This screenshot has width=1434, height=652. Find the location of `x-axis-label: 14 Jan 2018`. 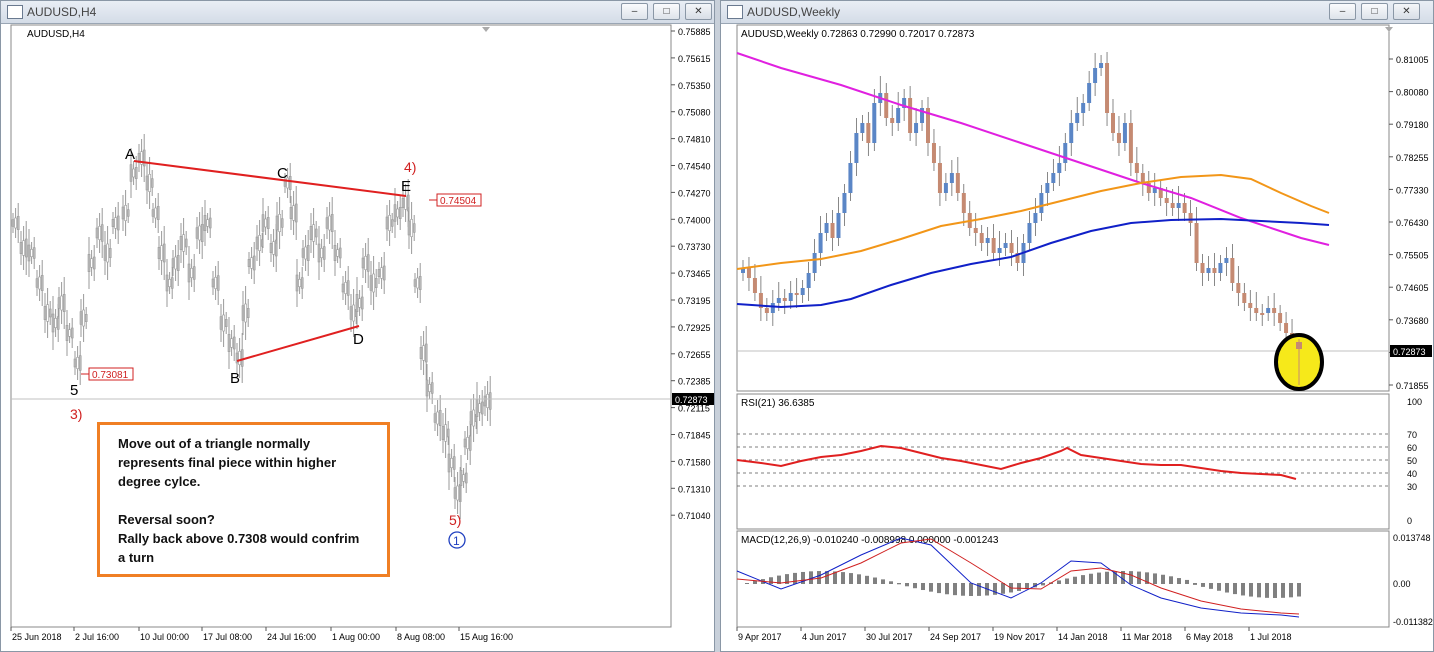

x-axis-label: 14 Jan 2018 is located at coordinates (1083, 637).